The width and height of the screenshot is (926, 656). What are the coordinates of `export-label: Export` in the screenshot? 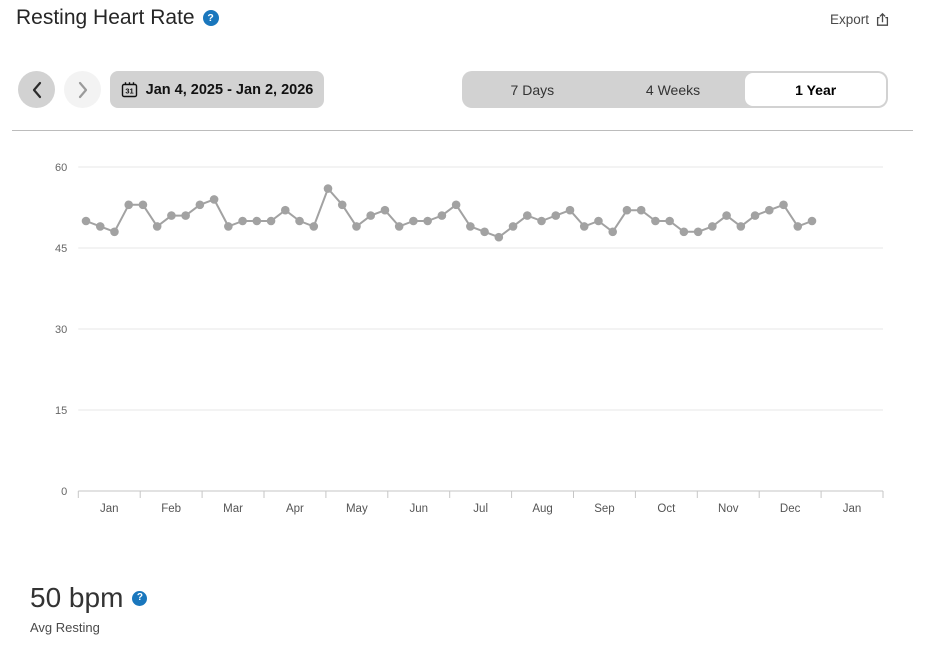 It's located at (849, 19).